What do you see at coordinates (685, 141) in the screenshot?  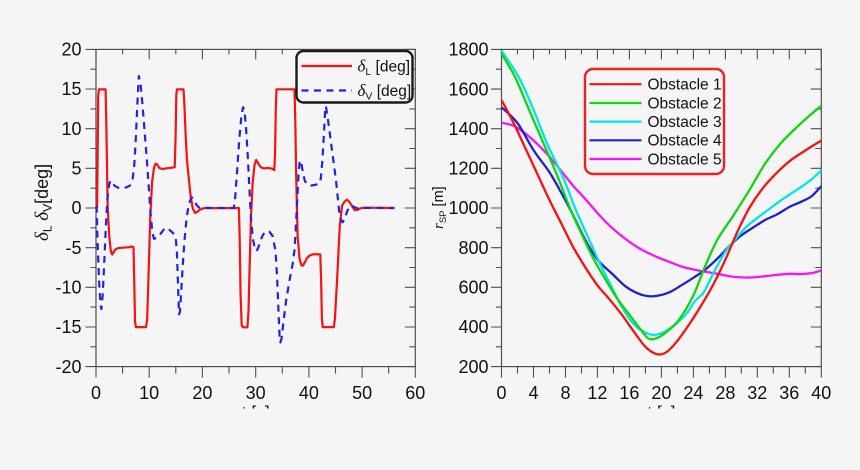 I see `svg-text: Obstacle 4` at bounding box center [685, 141].